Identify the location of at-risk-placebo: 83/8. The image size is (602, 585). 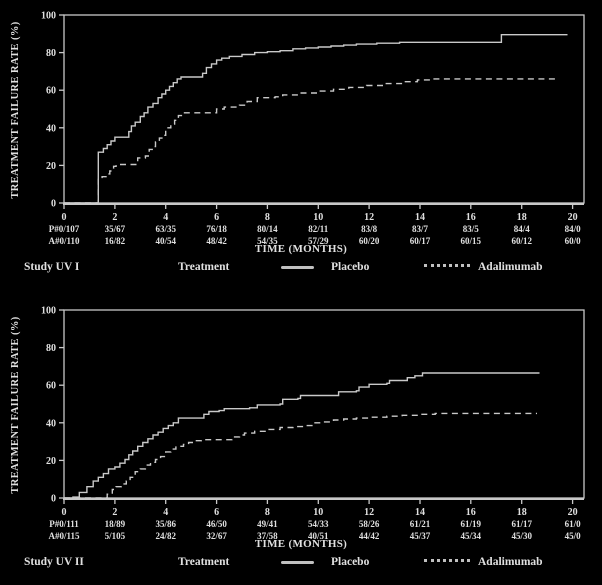
(369, 229).